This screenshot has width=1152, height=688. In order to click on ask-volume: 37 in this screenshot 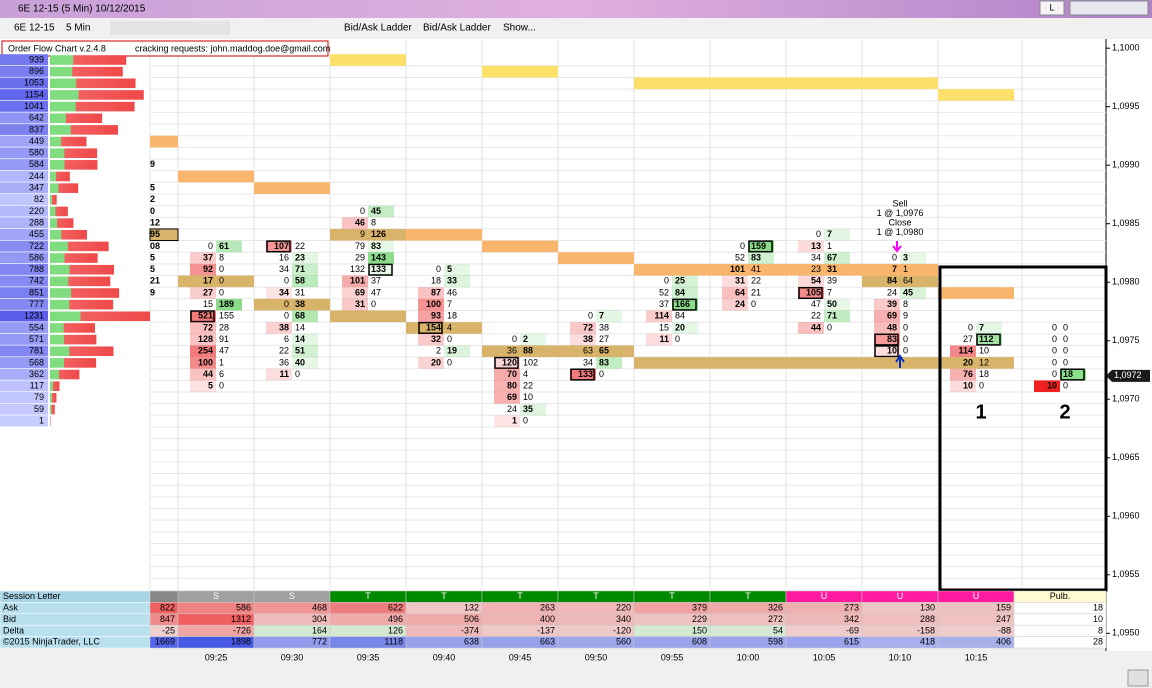, I will do `click(376, 281)`.